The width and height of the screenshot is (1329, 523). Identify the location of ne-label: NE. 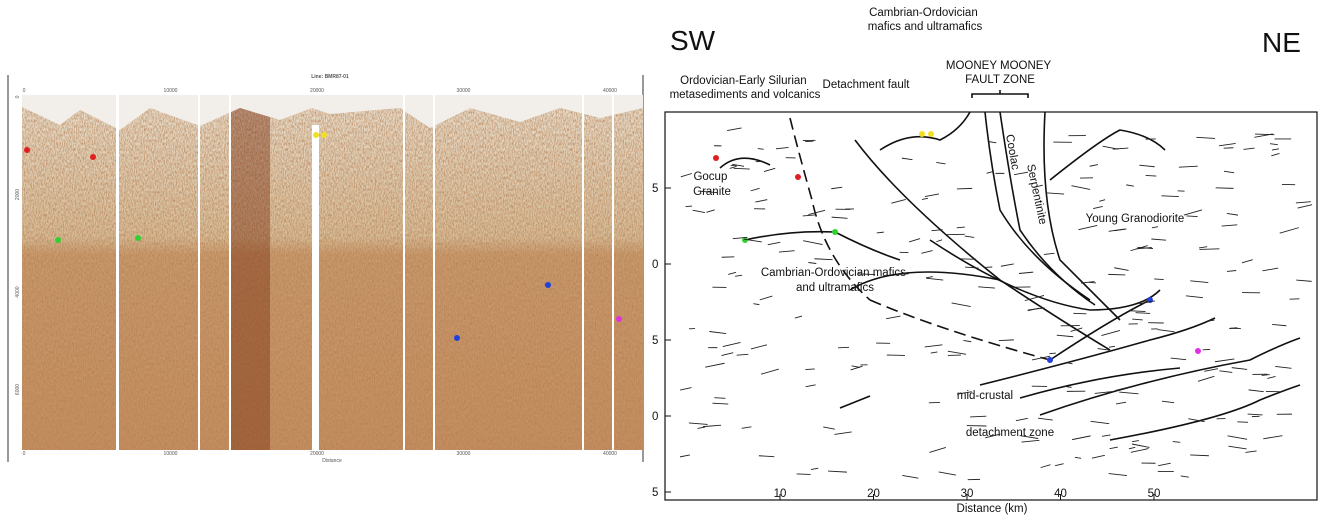
(1281, 42).